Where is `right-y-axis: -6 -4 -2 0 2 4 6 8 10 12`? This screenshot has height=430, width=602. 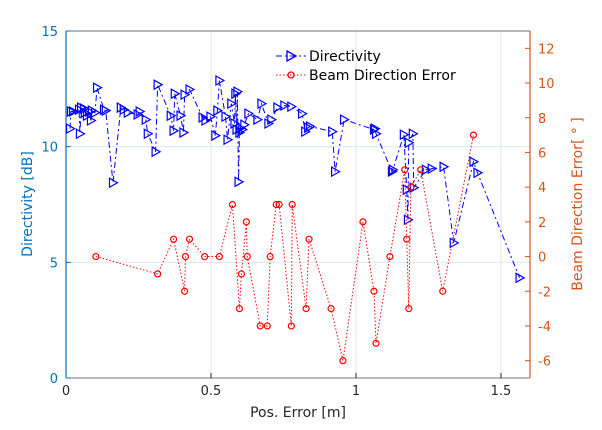
right-y-axis: -6 -4 -2 0 2 4 6 8 10 12 is located at coordinates (540, 204).